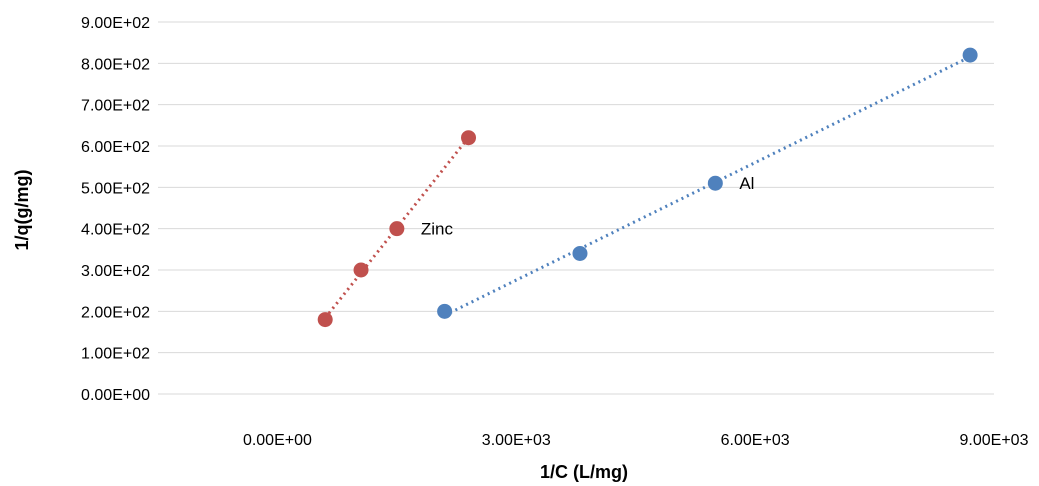  I want to click on y-tick-label: 0.00E+00, so click(115, 395).